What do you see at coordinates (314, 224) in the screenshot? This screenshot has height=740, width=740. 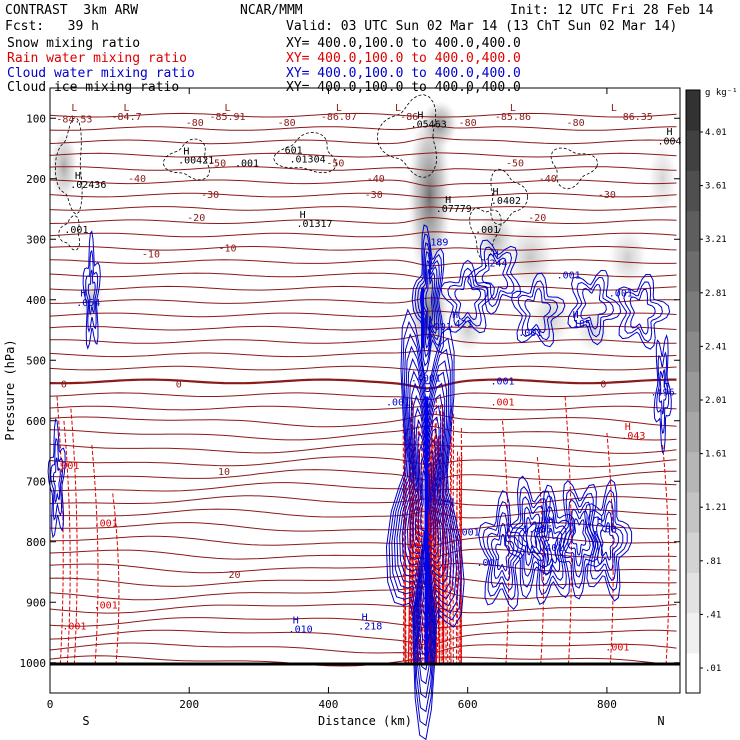 I see `contour-label: .01317` at bounding box center [314, 224].